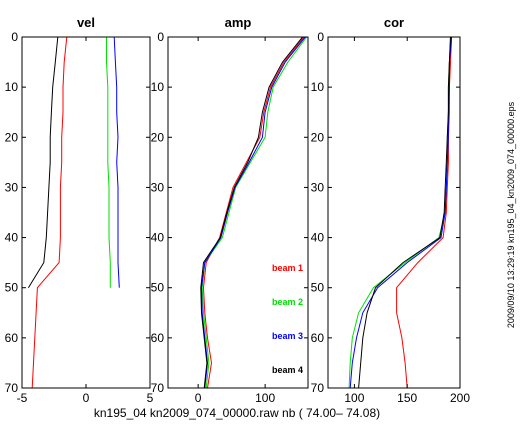  I want to click on legend-label: beam 1, so click(287, 268).